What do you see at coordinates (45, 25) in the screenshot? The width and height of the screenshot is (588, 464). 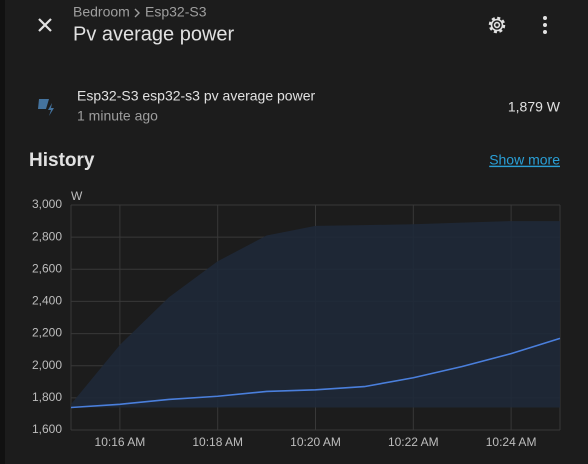 I see `close-button` at bounding box center [45, 25].